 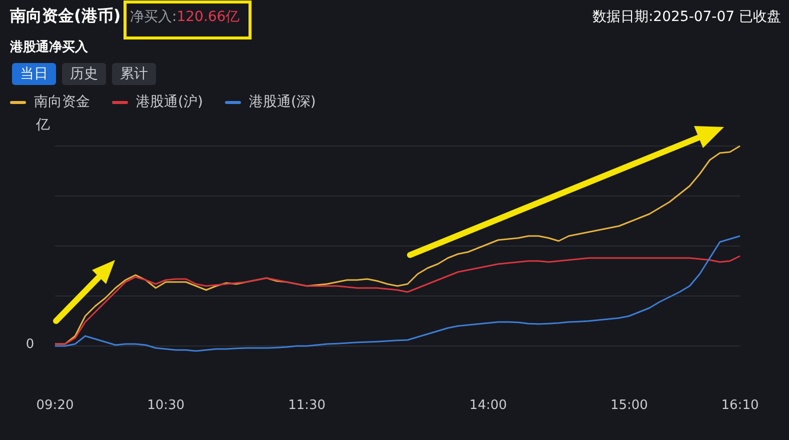 What do you see at coordinates (34, 74) in the screenshot?
I see `text: 当日` at bounding box center [34, 74].